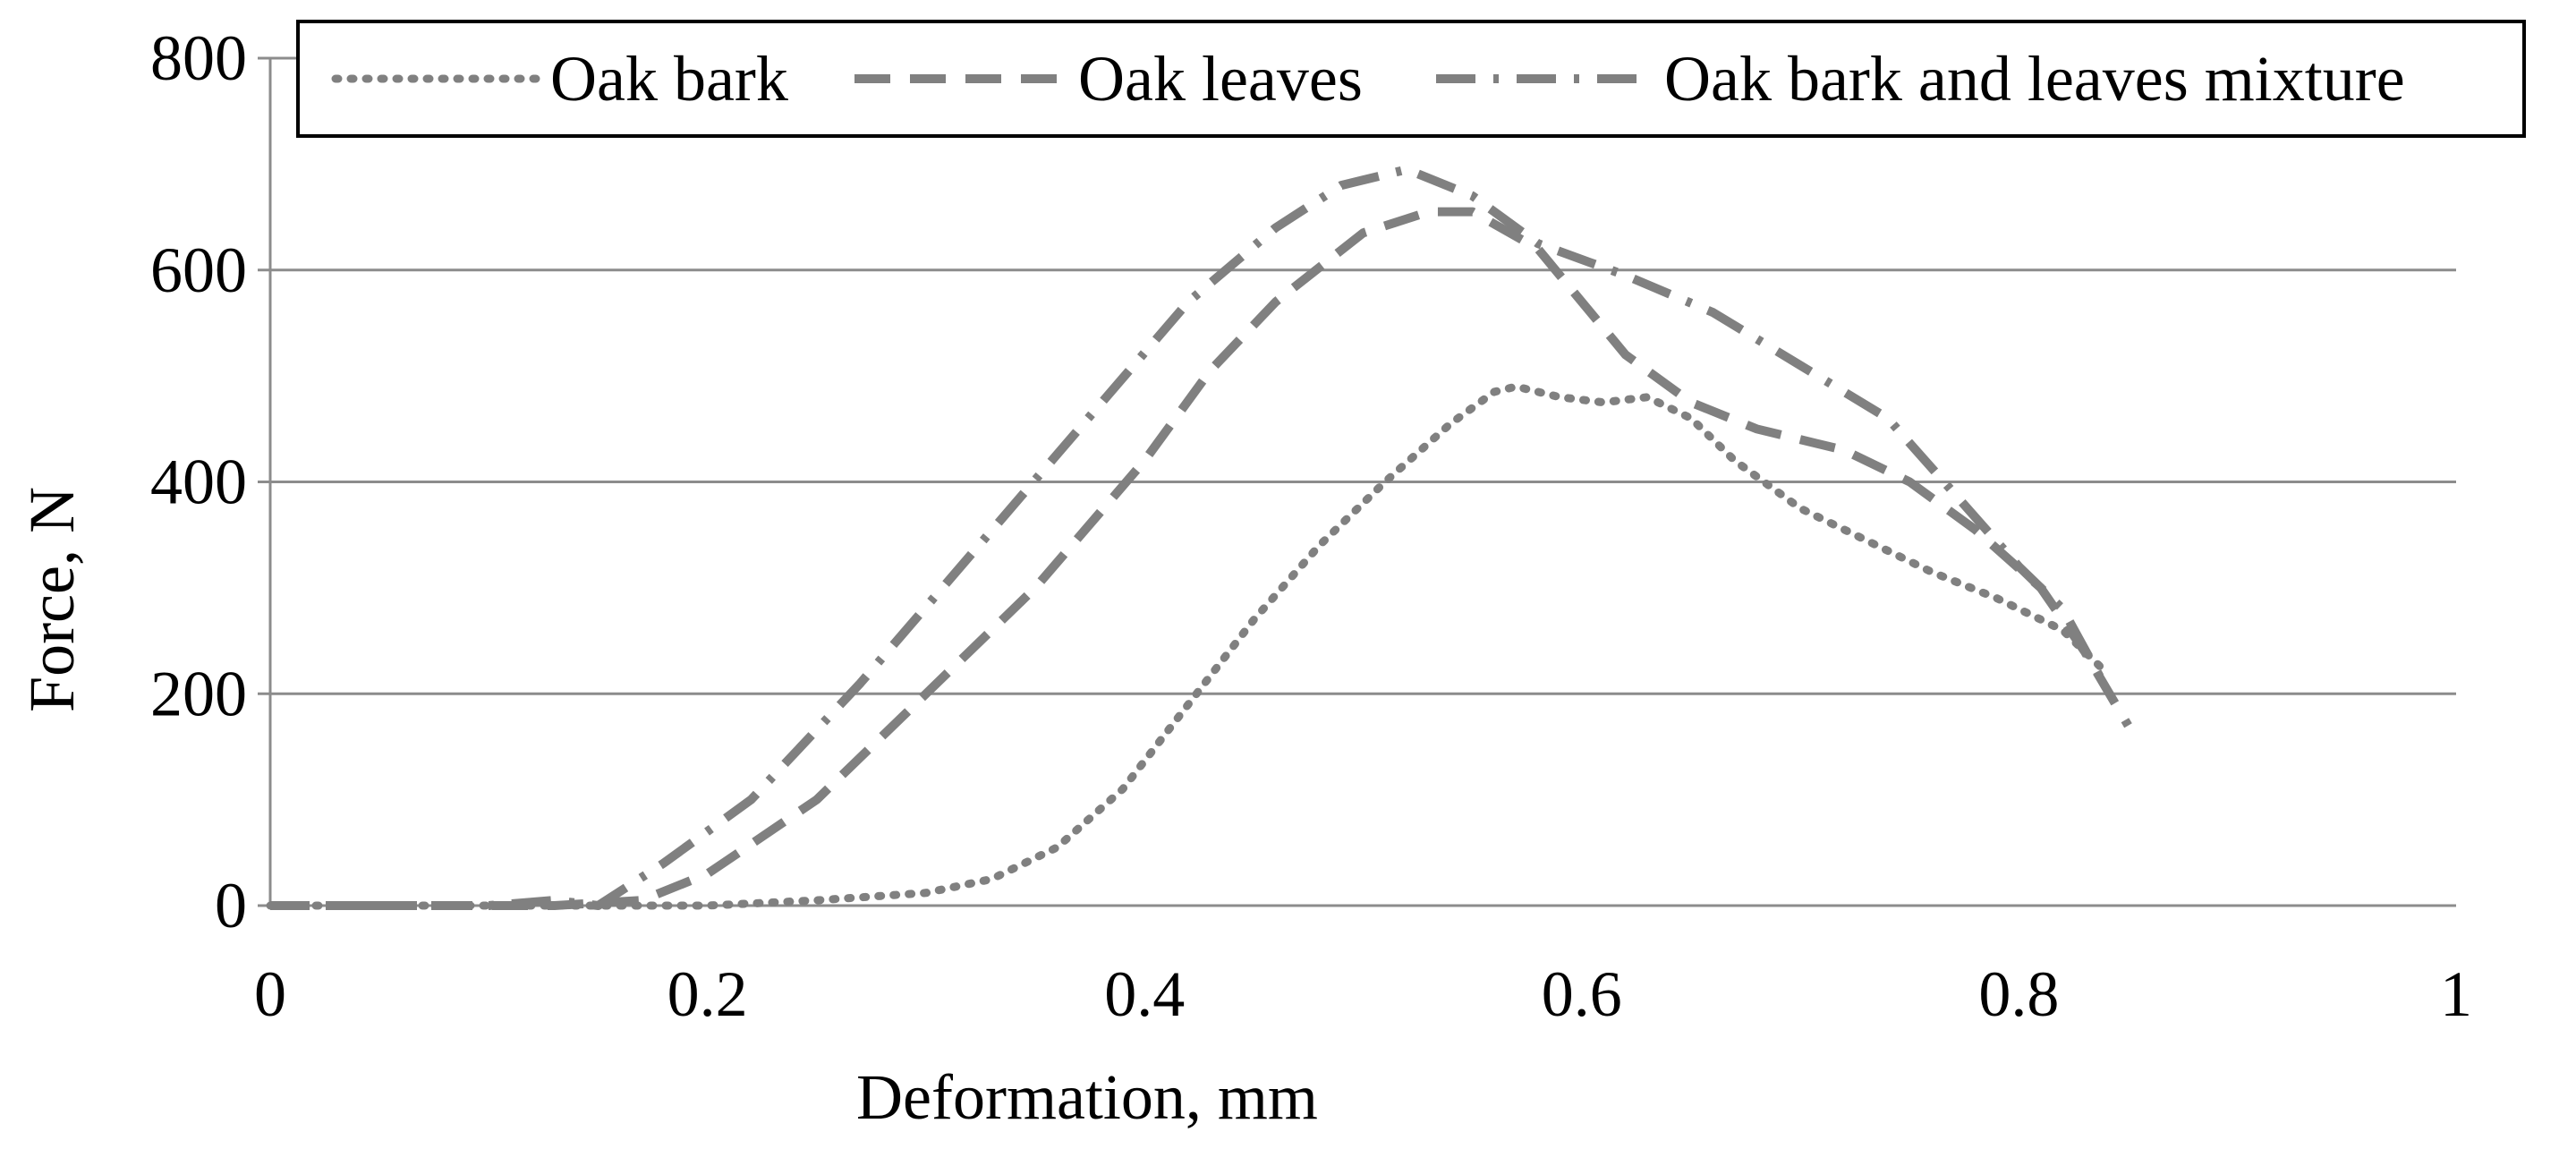 The height and width of the screenshot is (1149, 2576). I want to click on x-tick-label-4: 0.8, so click(2018, 994).